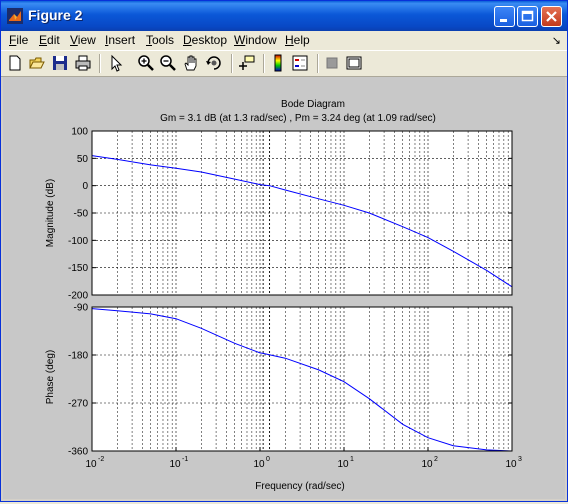 This screenshot has width=568, height=504. I want to click on save-icon, so click(60, 63).